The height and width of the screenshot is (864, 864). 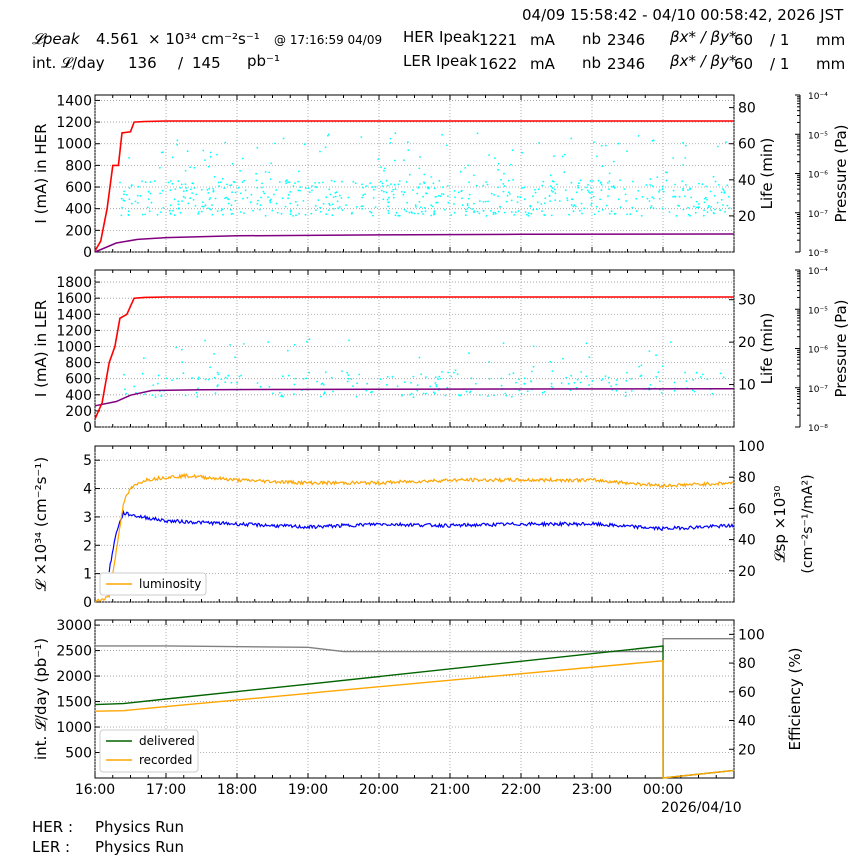 I want to click on int-tick-label-y2: 60, so click(x=747, y=693).